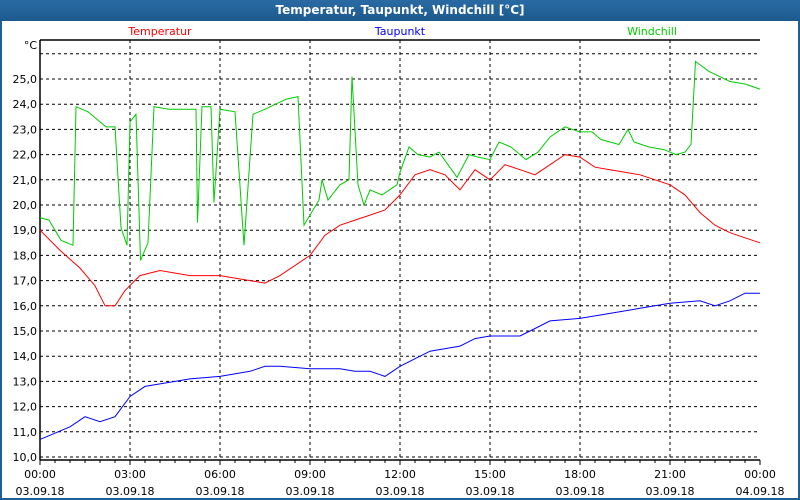 This screenshot has height=500, width=800. Describe the element at coordinates (25, 129) in the screenshot. I see `y-tick-label: 23,0` at that location.